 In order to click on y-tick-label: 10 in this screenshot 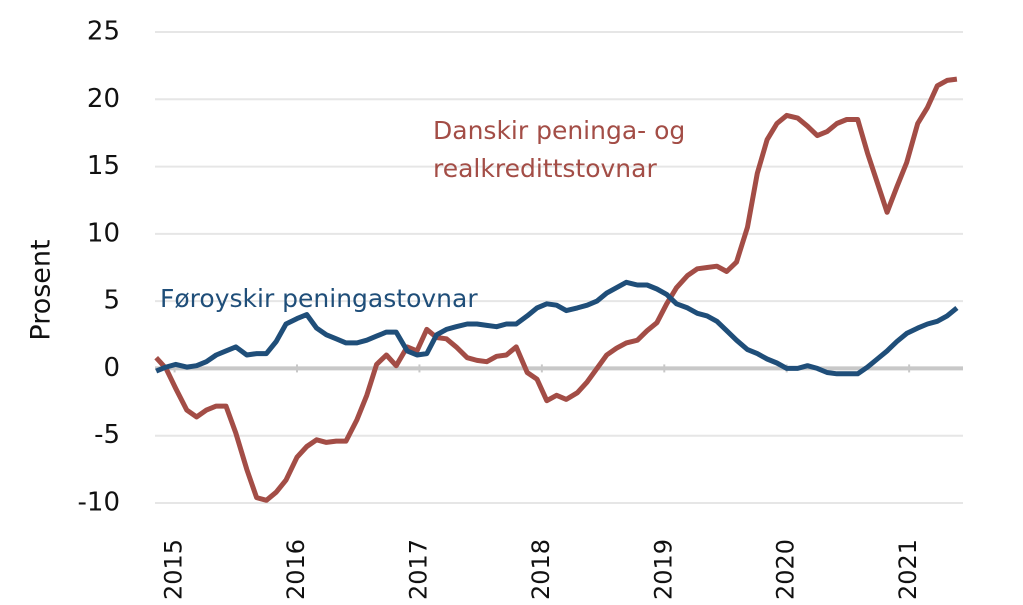, I will do `click(103, 233)`.